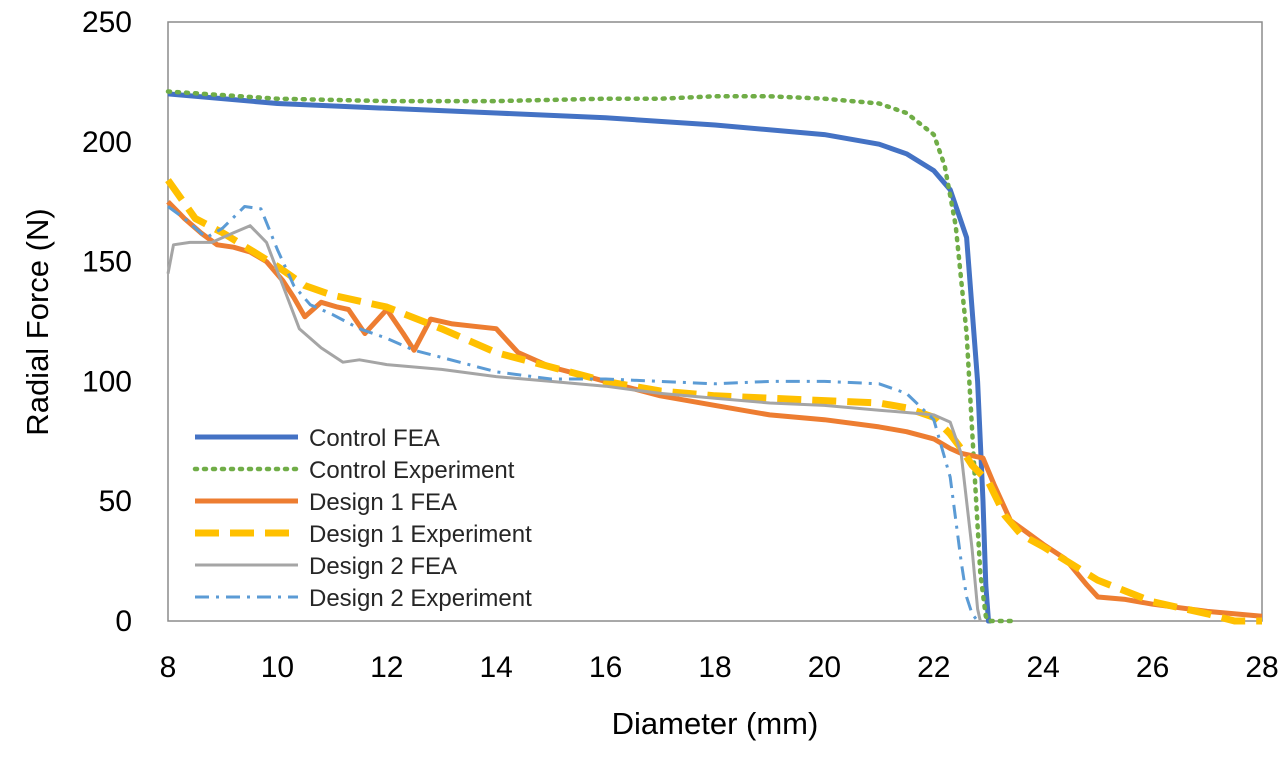  Describe the element at coordinates (383, 566) in the screenshot. I see `legend-label-design-2-fea: Design 2 FEA` at that location.